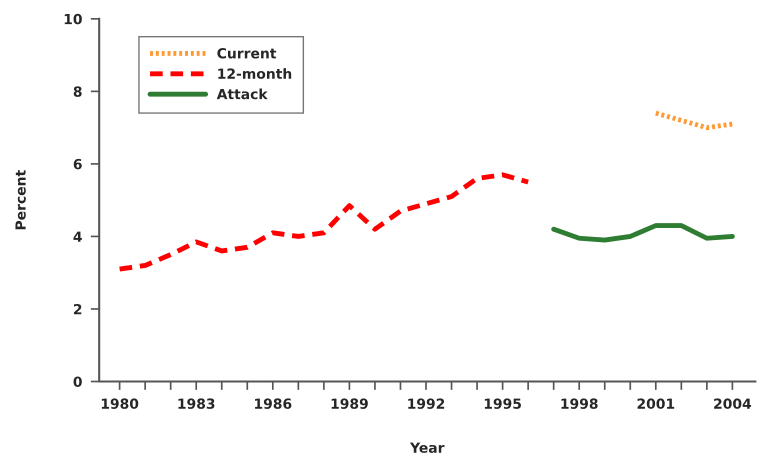 Image resolution: width=763 pixels, height=471 pixels. Describe the element at coordinates (78, 381) in the screenshot. I see `y-tick-label: 0` at that location.